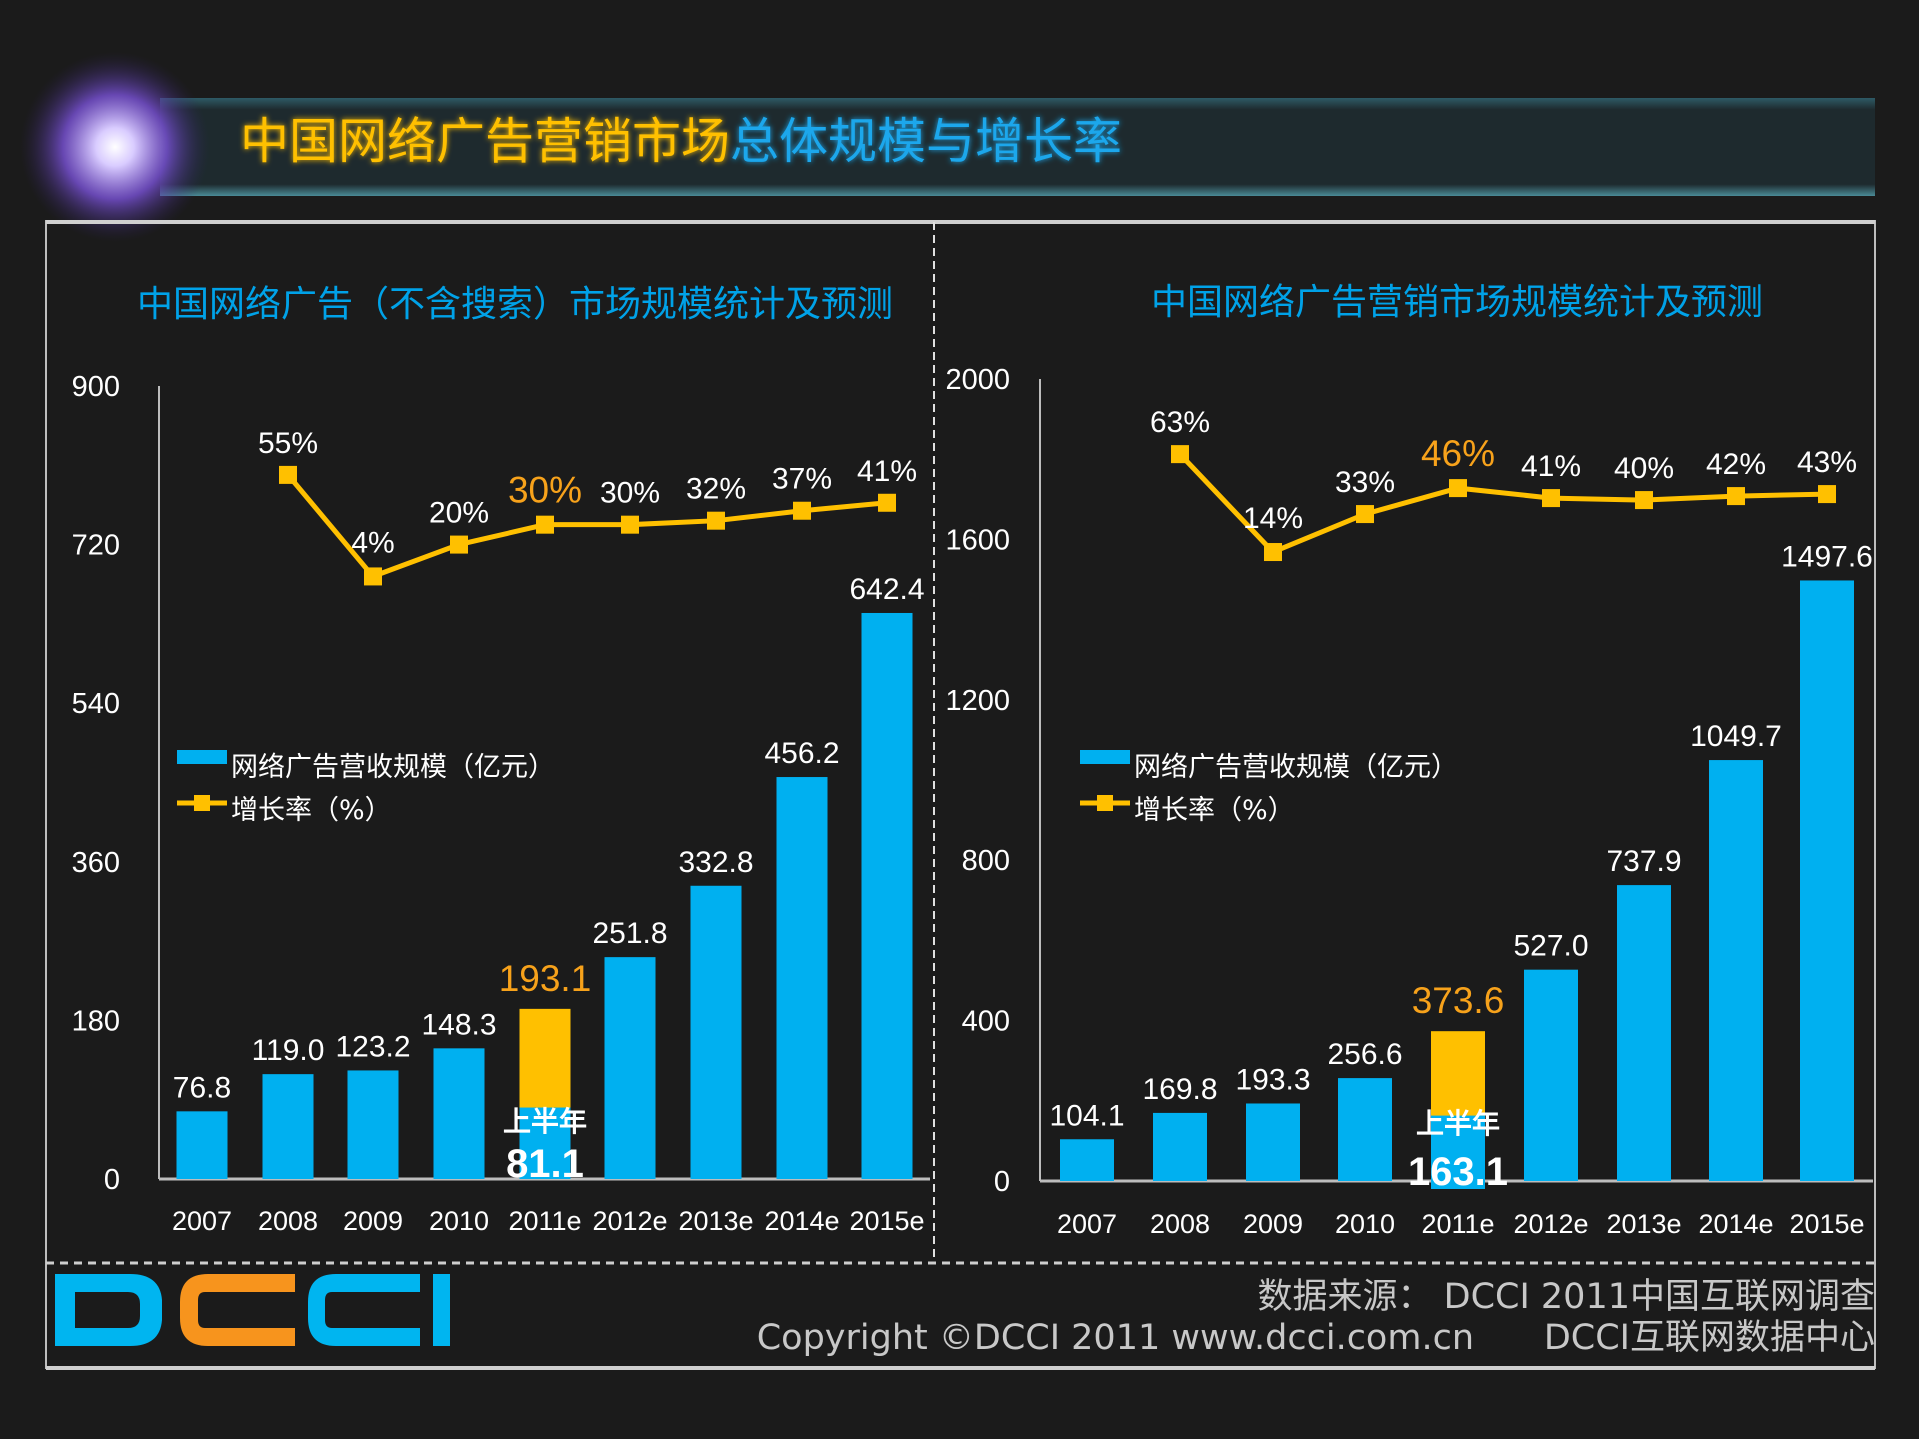 The width and height of the screenshot is (1919, 1439). I want to click on page-title: 中国网络广告营销市场总体规模与增长率, so click(681, 141).